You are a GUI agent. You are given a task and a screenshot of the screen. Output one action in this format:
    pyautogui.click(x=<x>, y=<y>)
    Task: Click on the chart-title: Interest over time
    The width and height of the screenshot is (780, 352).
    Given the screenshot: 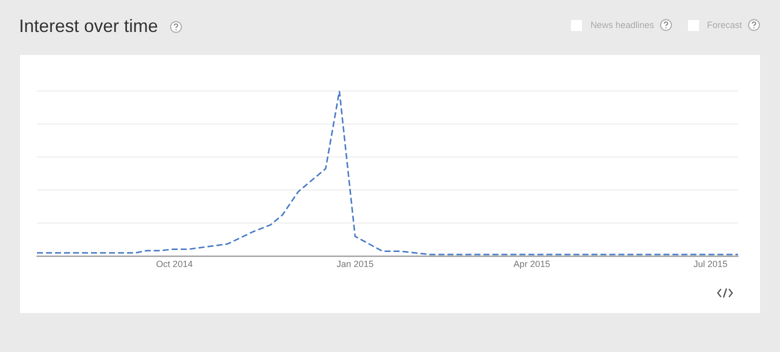 What is the action you would take?
    pyautogui.click(x=88, y=26)
    